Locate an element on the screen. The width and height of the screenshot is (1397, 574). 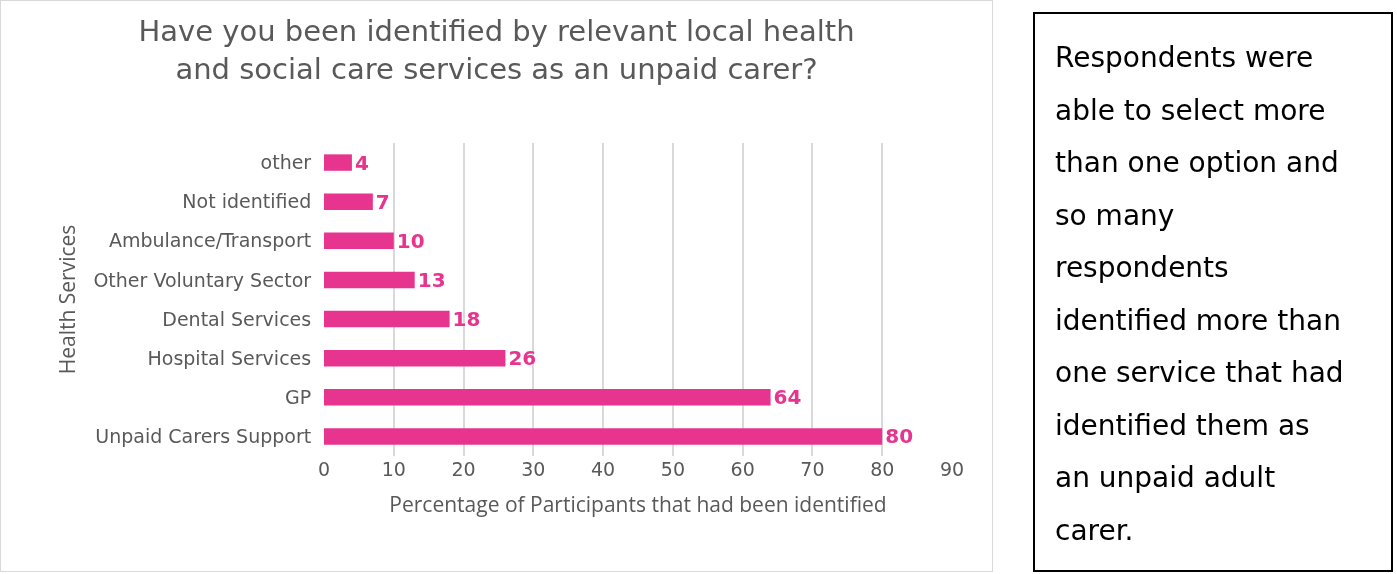
y-tick-label: Dental Services is located at coordinates (237, 318).